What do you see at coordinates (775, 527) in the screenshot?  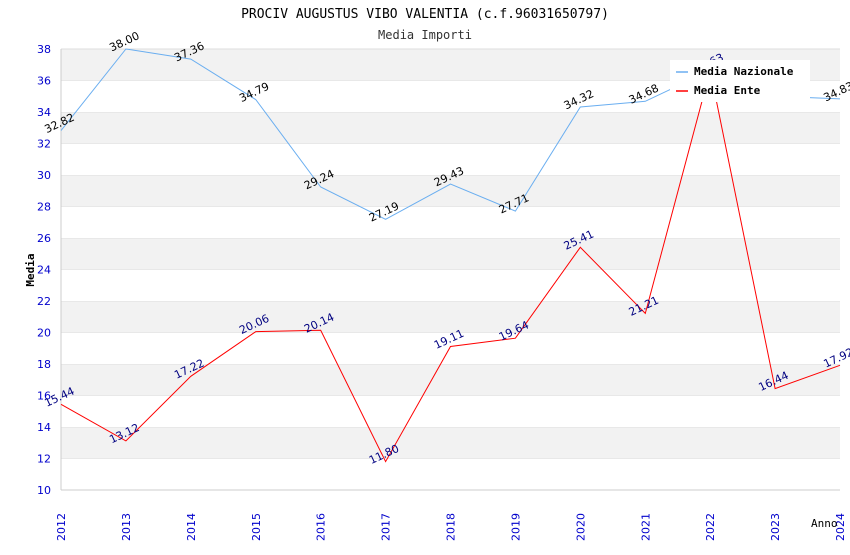 I see `x-tick-label: 2023` at bounding box center [775, 527].